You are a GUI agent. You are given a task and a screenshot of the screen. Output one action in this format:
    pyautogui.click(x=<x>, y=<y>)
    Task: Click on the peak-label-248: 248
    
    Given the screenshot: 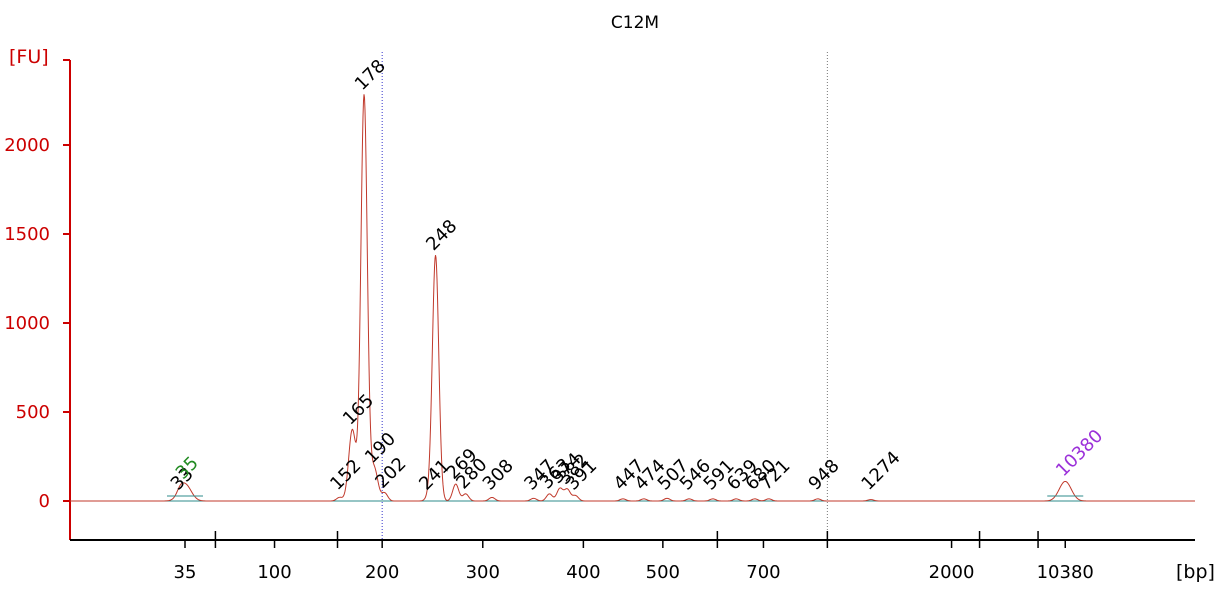 What is the action you would take?
    pyautogui.click(x=441, y=235)
    